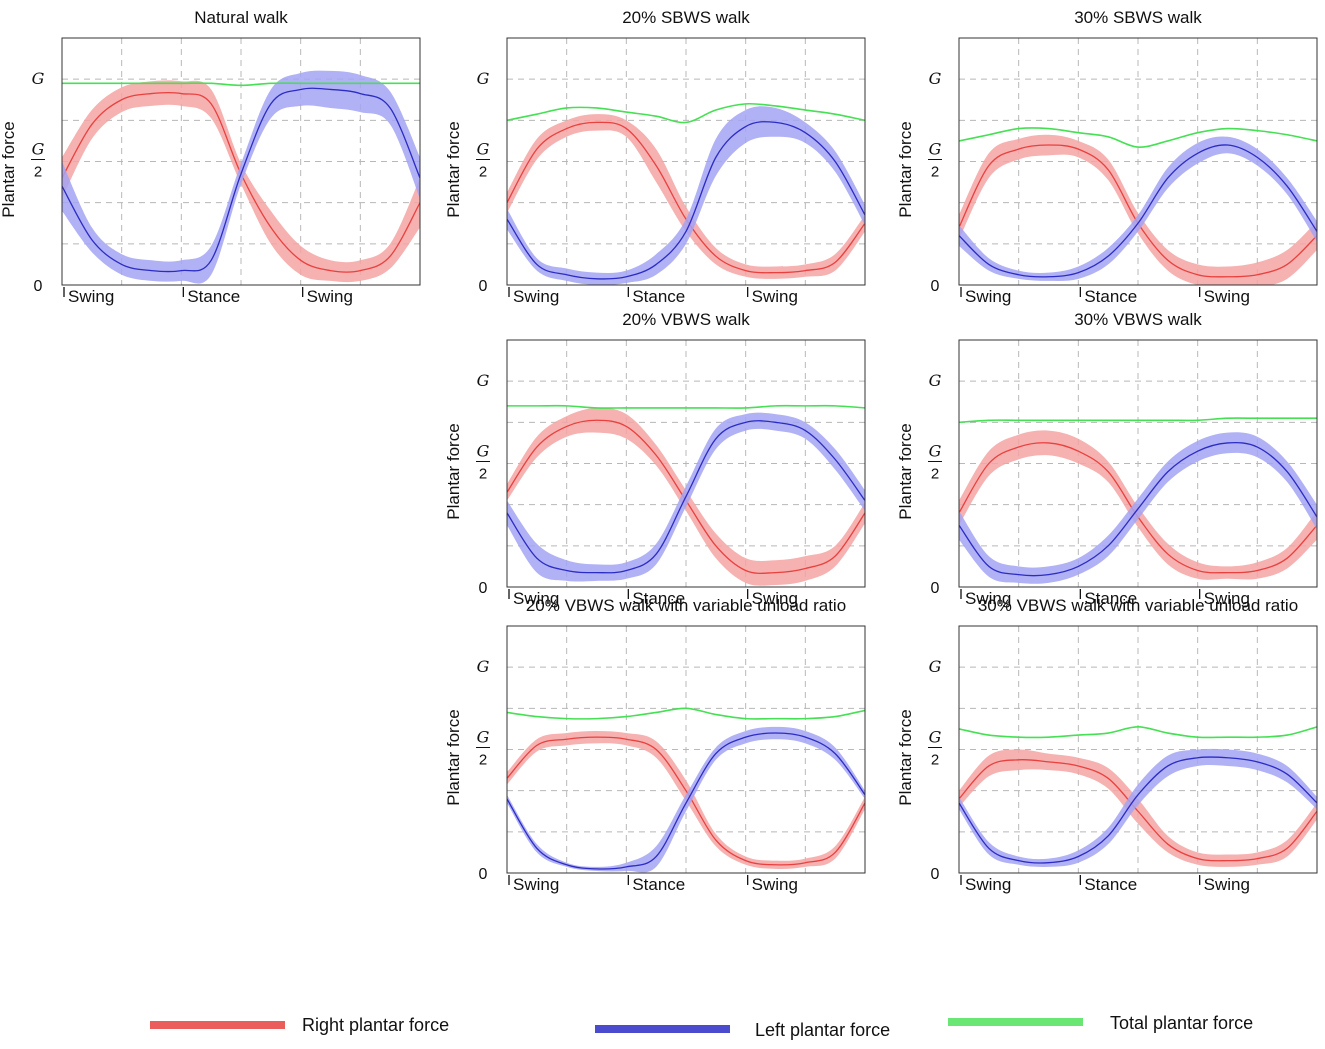 This screenshot has height=1049, width=1325. Describe the element at coordinates (1100, 1023) in the screenshot. I see `legend-item-total: Total plantar force` at that location.